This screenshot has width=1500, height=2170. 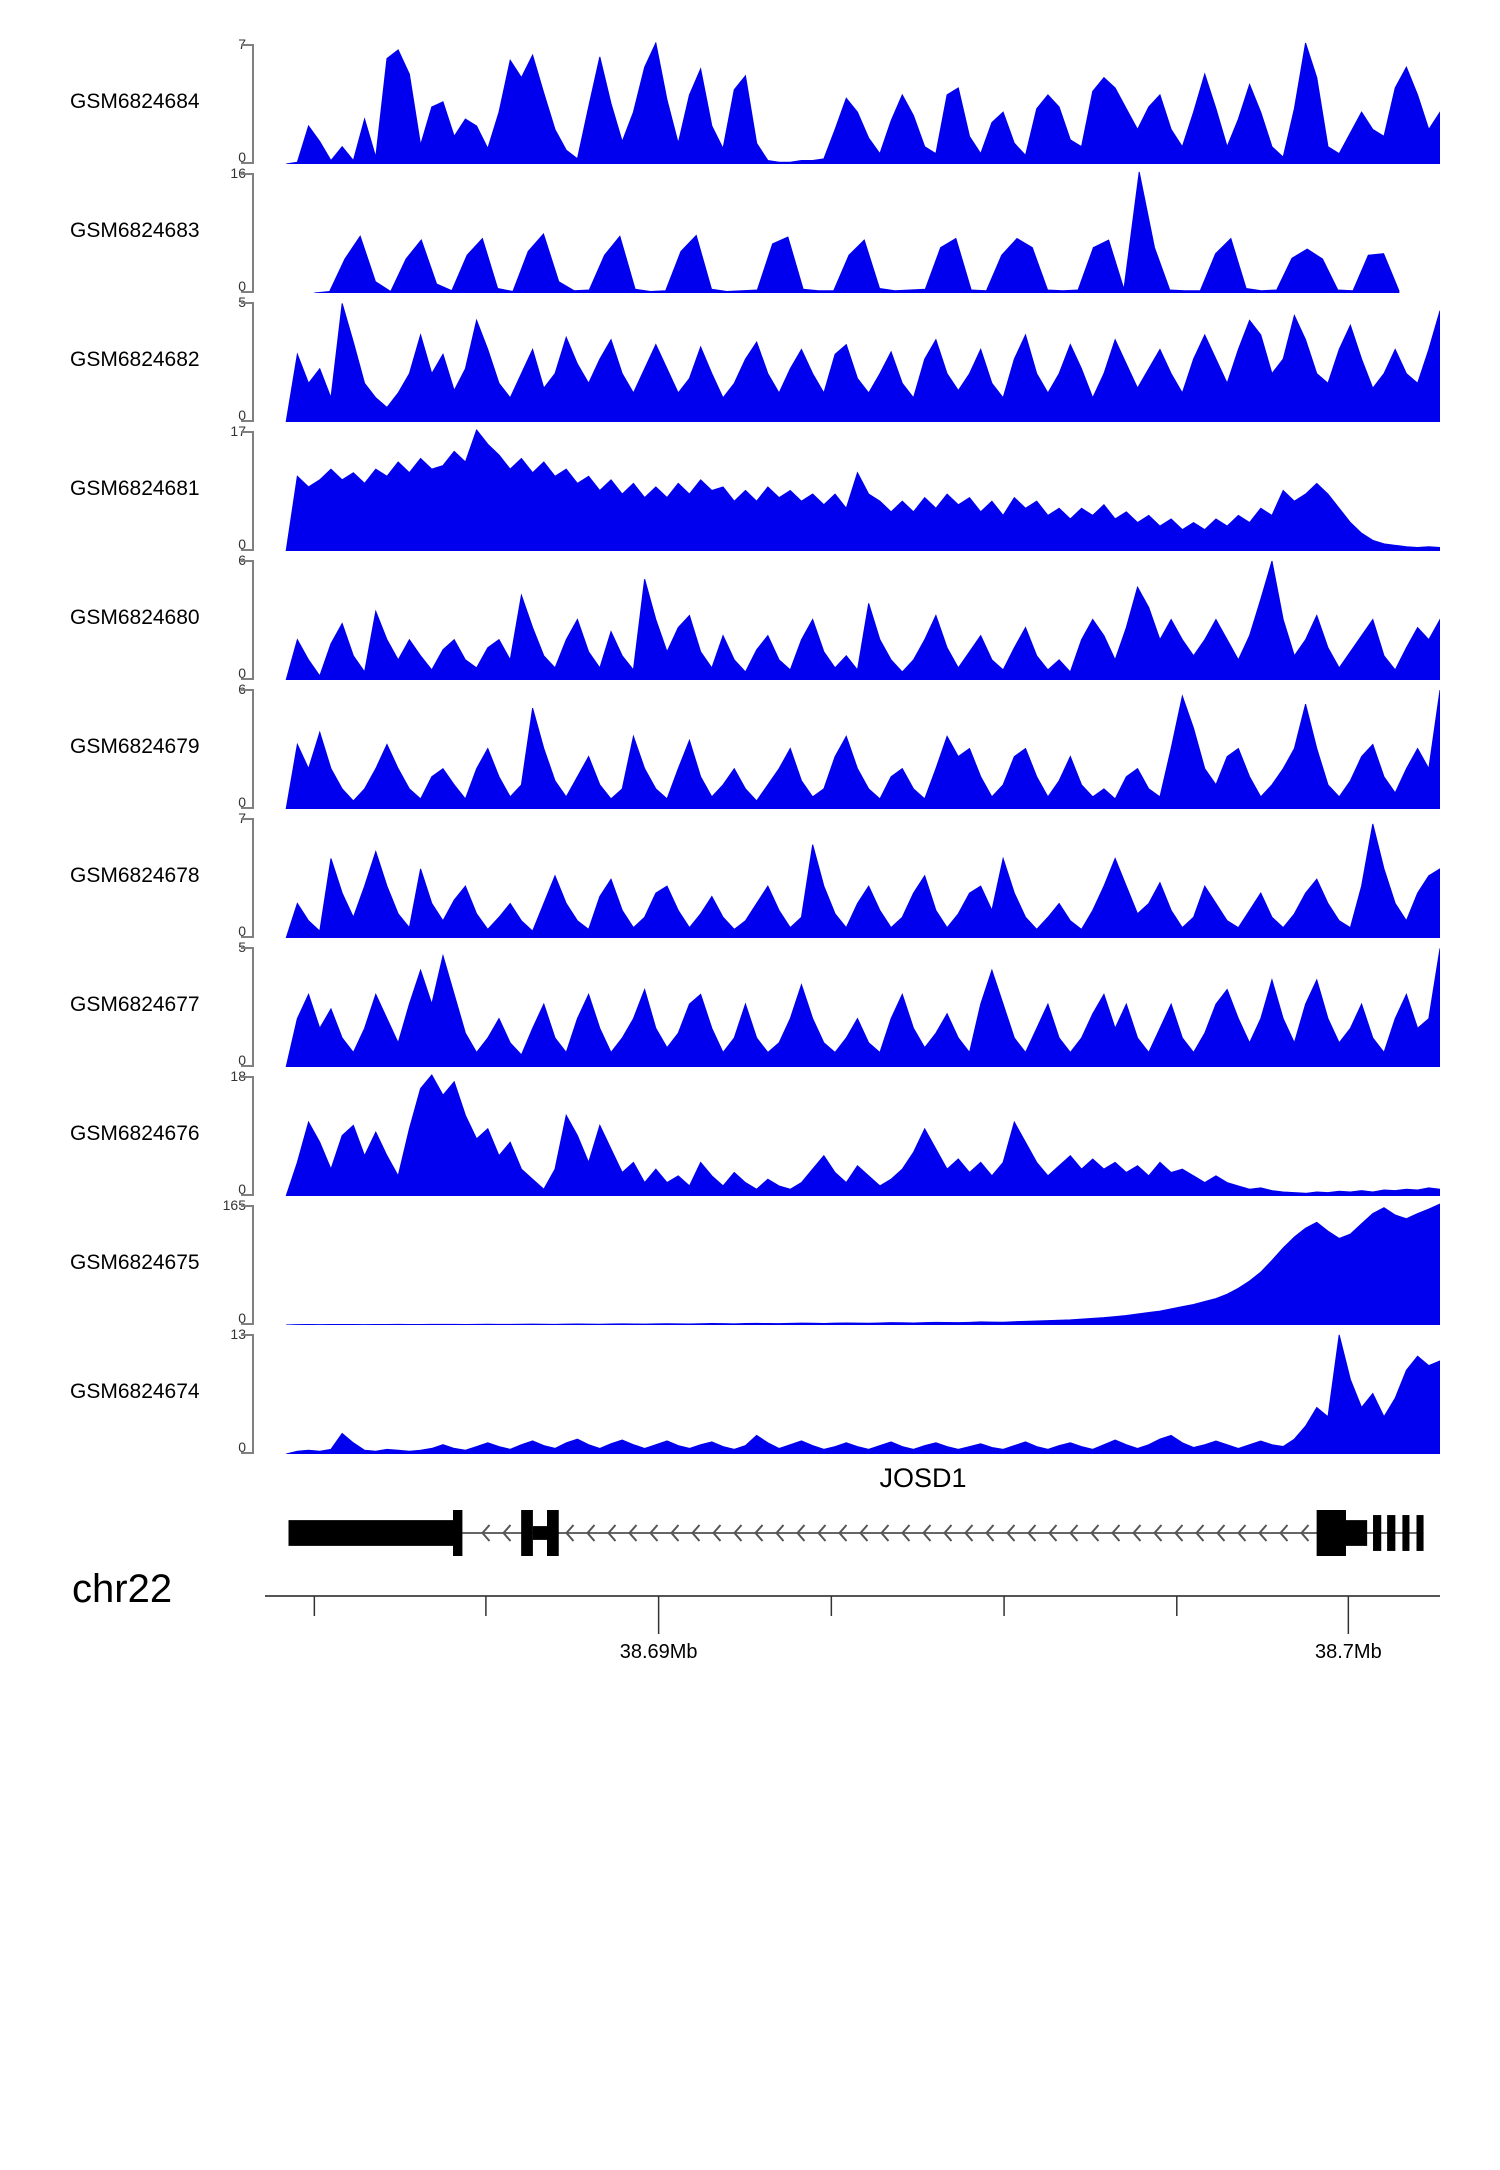 What do you see at coordinates (122, 1589) in the screenshot?
I see `chromosome-label: chr22` at bounding box center [122, 1589].